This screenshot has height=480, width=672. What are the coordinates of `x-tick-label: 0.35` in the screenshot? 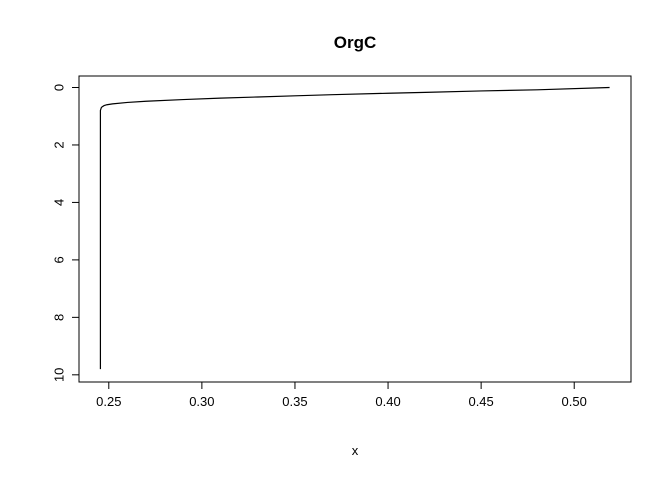 It's located at (294, 401).